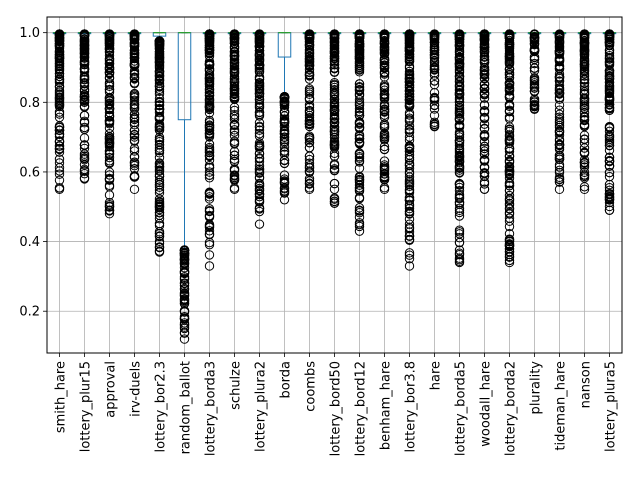 The width and height of the screenshot is (640, 480). What do you see at coordinates (511, 408) in the screenshot?
I see `x-tick-label: lottery_borda2` at bounding box center [511, 408].